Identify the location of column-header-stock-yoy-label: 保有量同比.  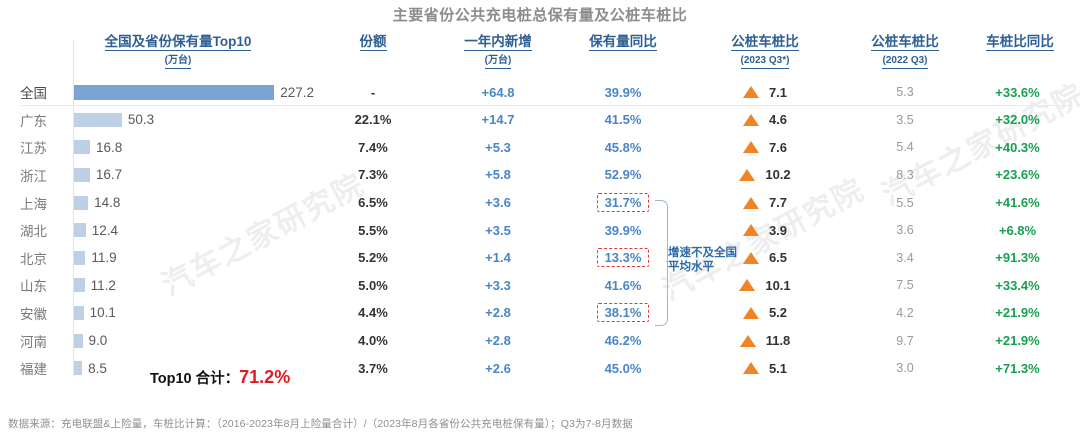
(623, 42).